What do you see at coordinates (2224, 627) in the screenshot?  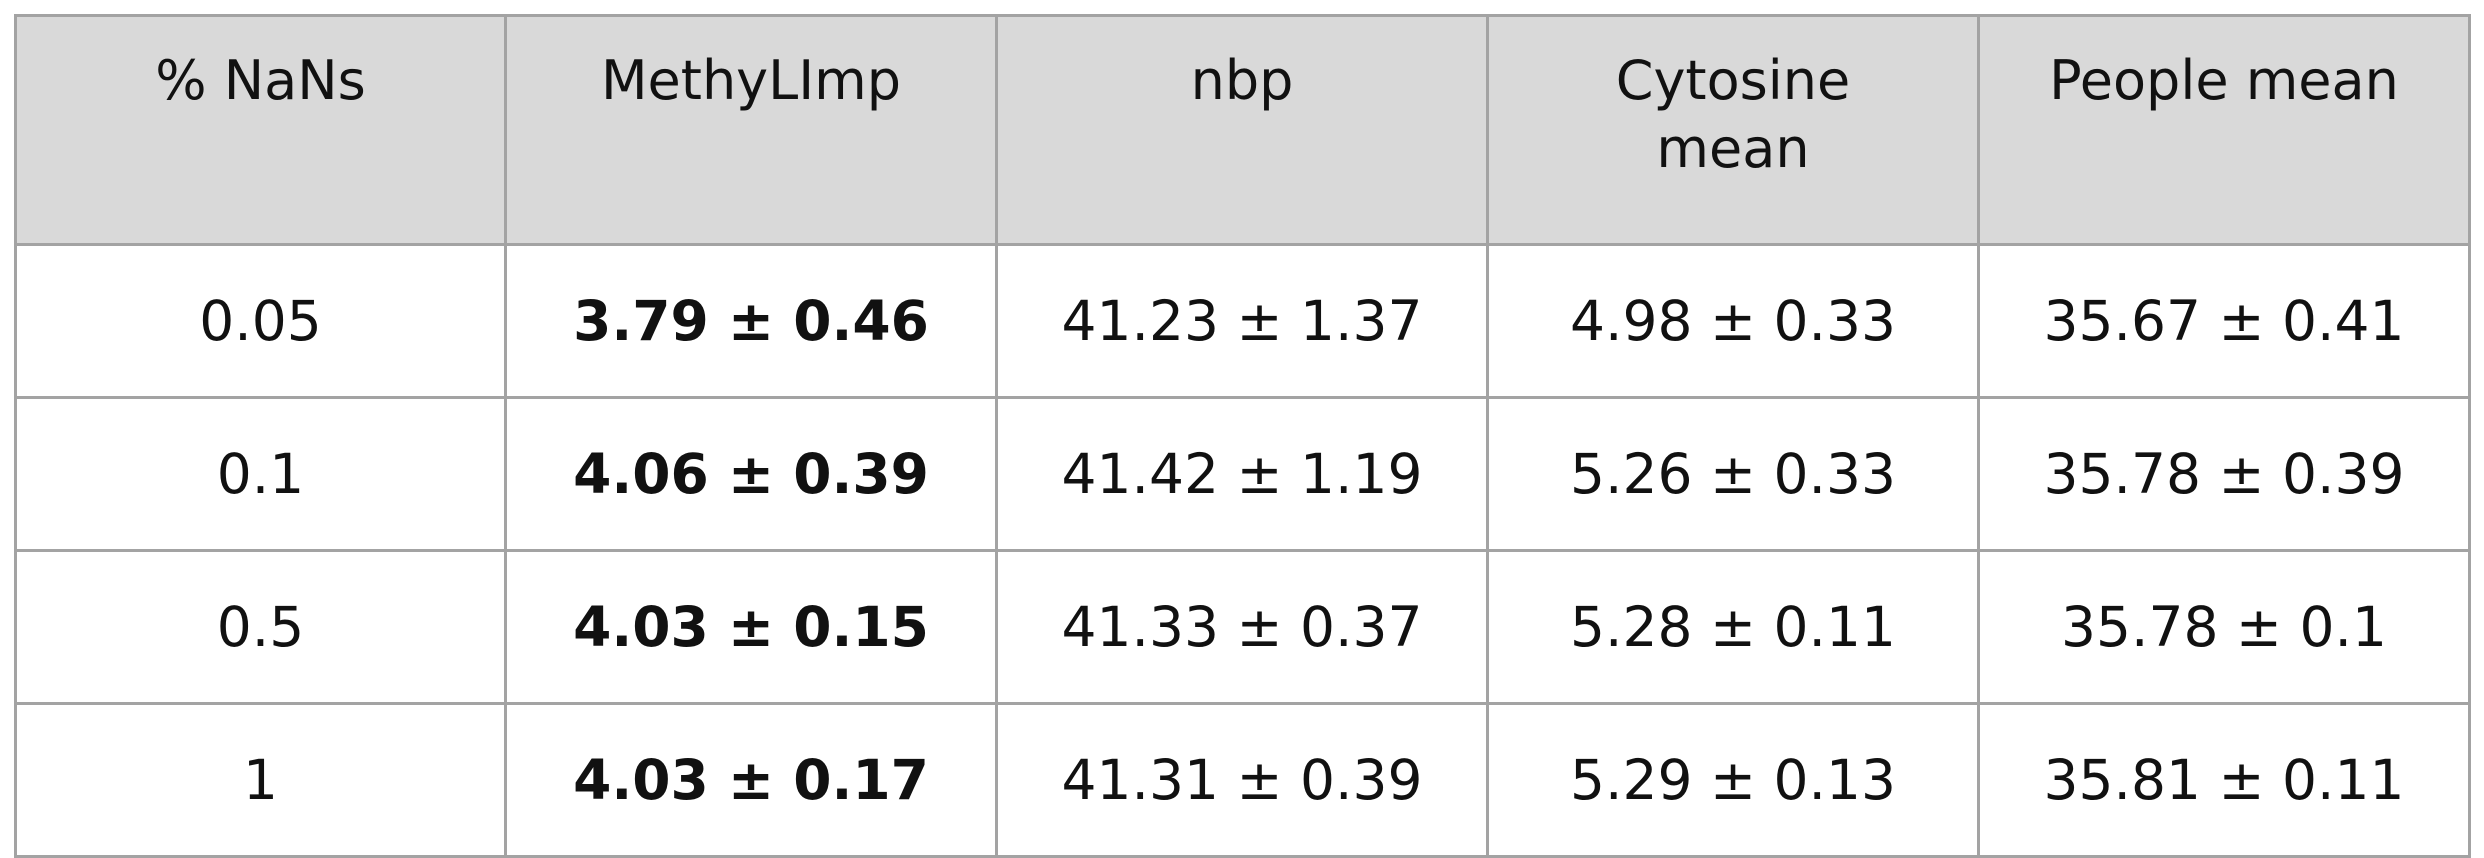 I see `cell-people-mean: 35.78 ± 0.1` at bounding box center [2224, 627].